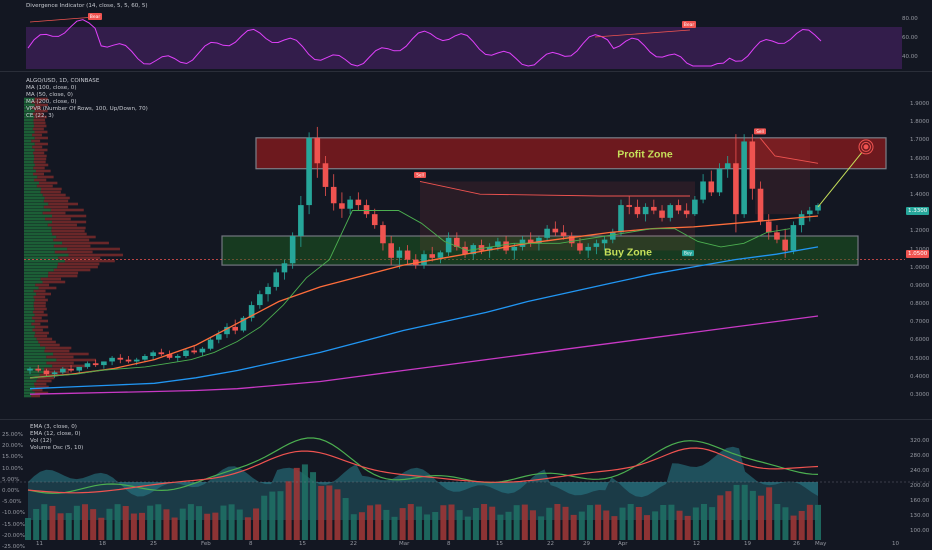 The width and height of the screenshot is (932, 550). I want to click on time-tick: 11, so click(39, 544).